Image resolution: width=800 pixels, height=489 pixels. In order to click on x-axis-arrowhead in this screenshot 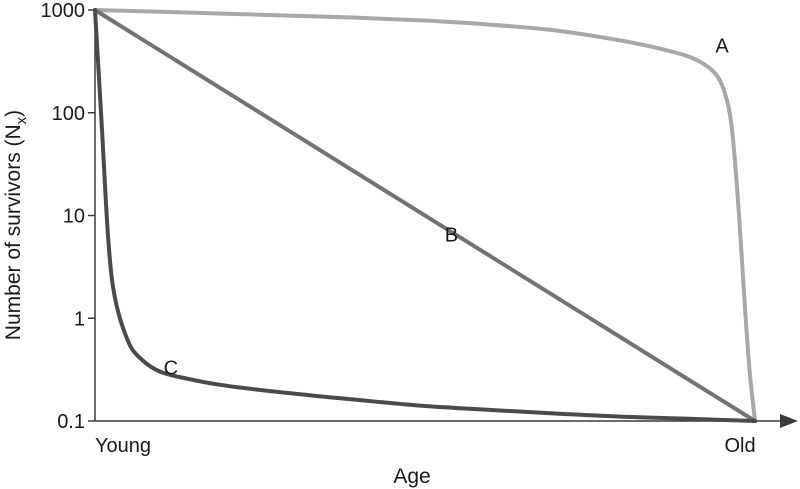, I will do `click(789, 421)`.